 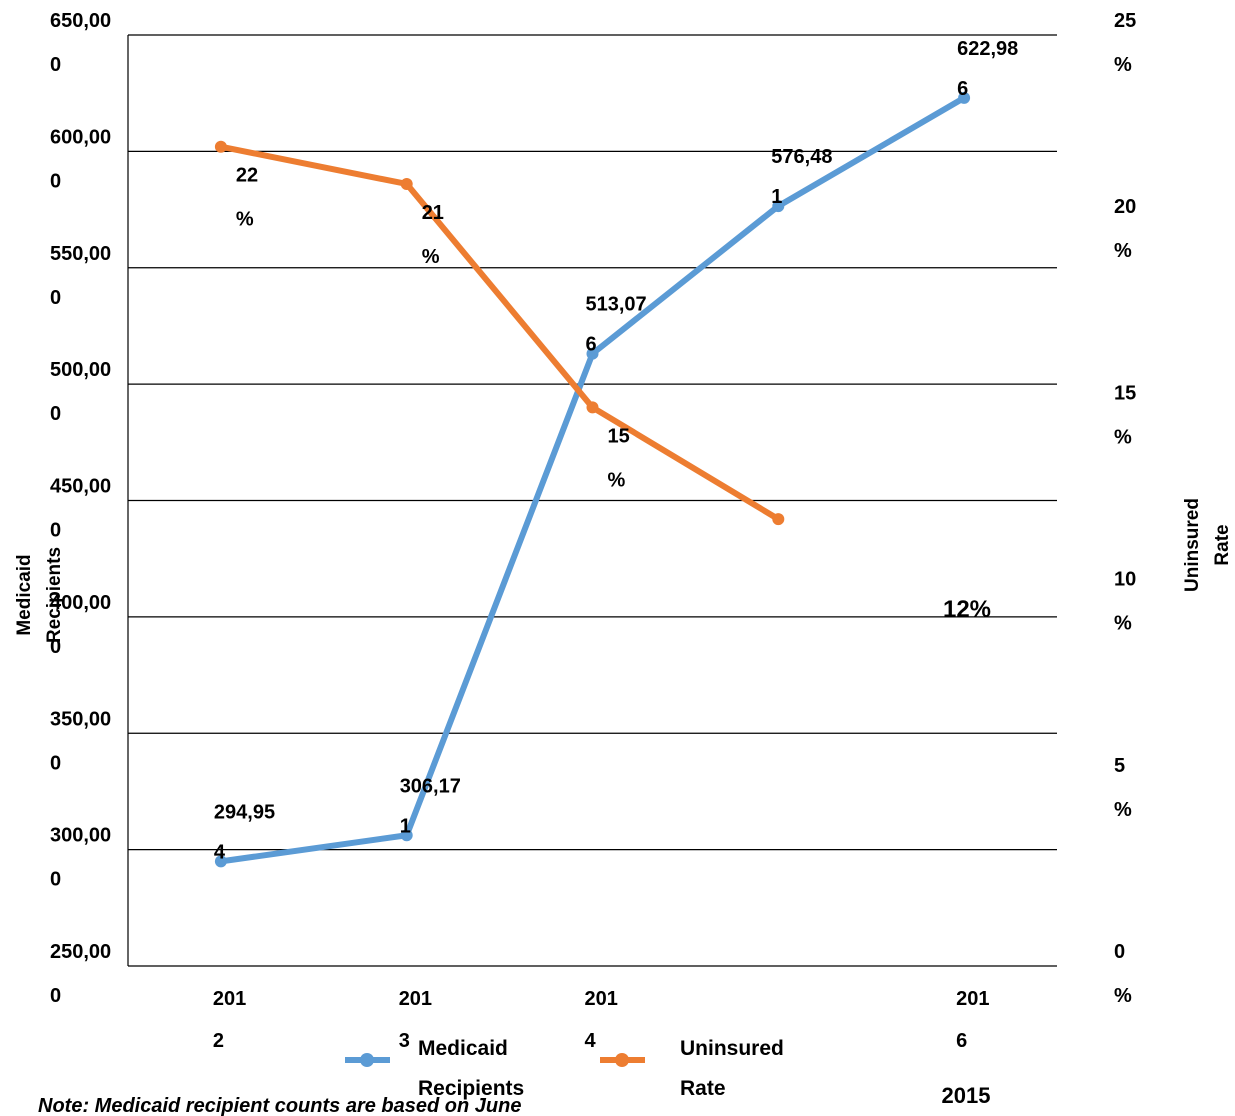 I want to click on y2-tick-label: 10%, so click(x=1125, y=602).